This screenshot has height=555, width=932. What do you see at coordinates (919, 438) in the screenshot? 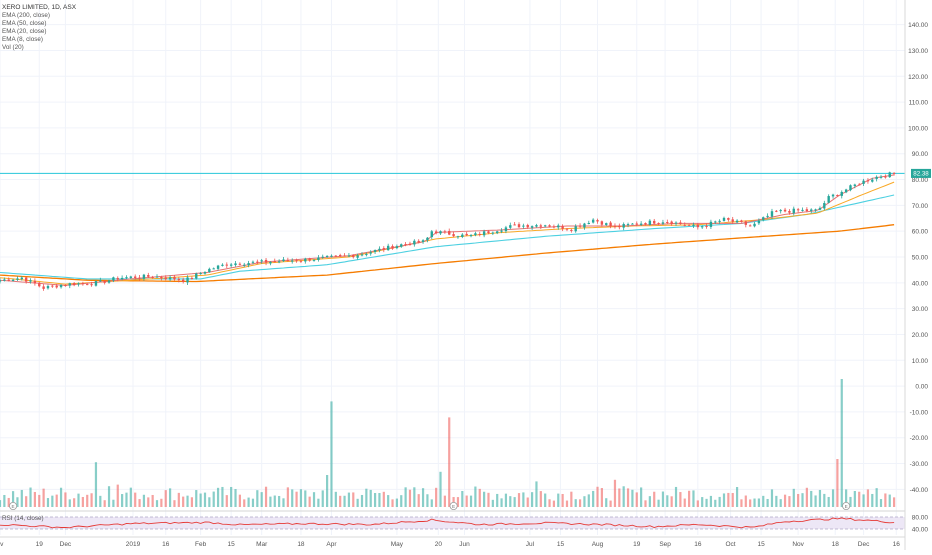
I see `price-axis-tick-label: -20.00` at bounding box center [919, 438].